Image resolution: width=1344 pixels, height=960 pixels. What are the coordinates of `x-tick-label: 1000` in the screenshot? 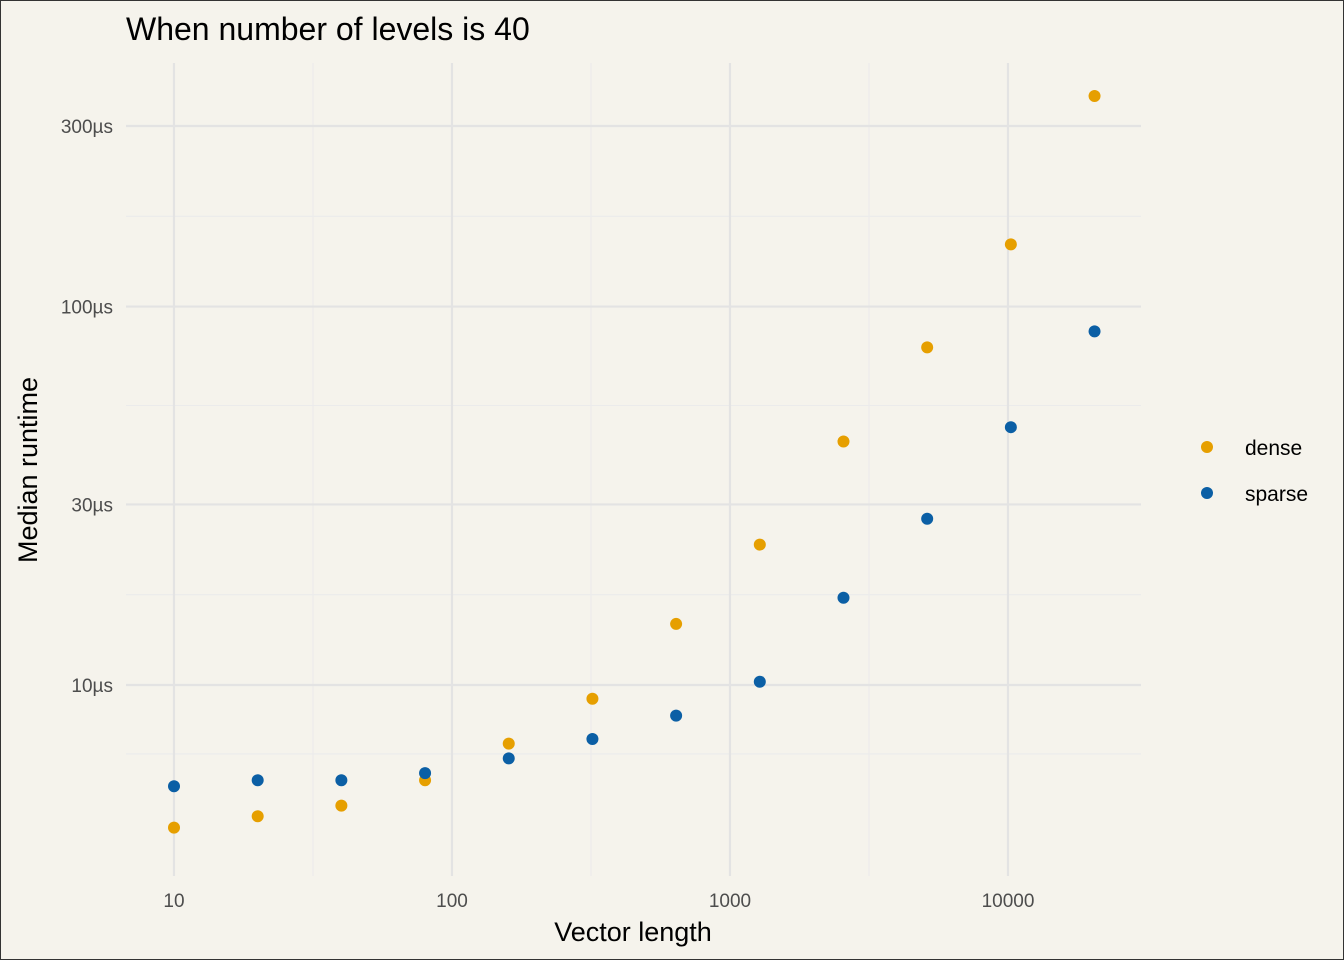 It's located at (730, 901).